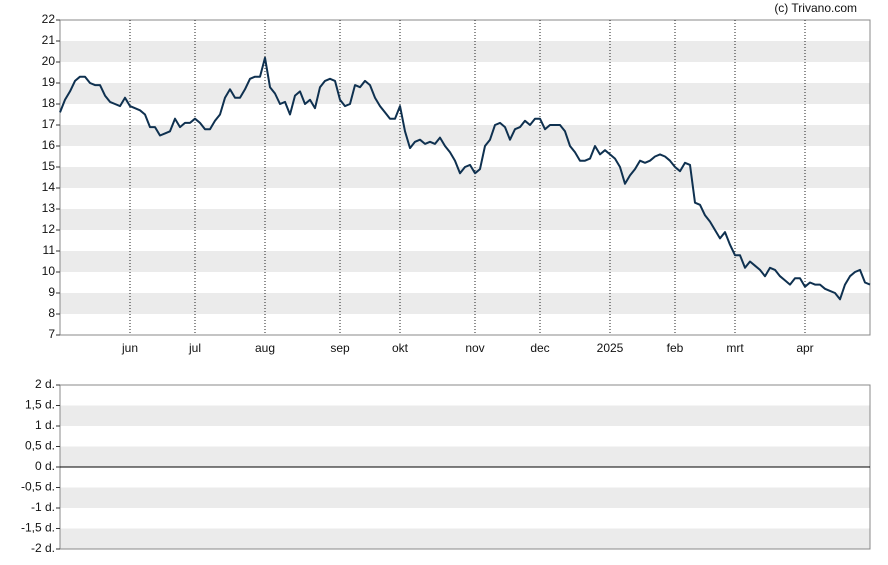 This screenshot has height=565, width=888. Describe the element at coordinates (49, 187) in the screenshot. I see `y-tick-label: 14` at that location.